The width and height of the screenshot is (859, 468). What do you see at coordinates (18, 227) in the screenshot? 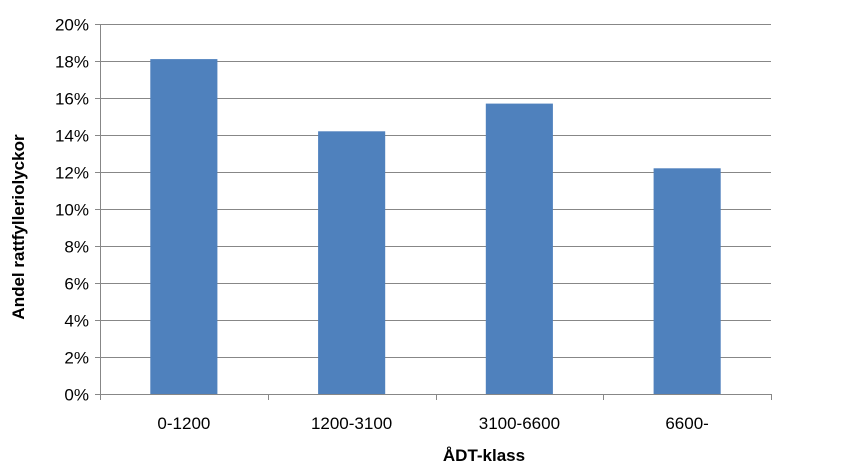
I see `y-axis-title: Andel rattfylleriolyckor` at bounding box center [18, 227].